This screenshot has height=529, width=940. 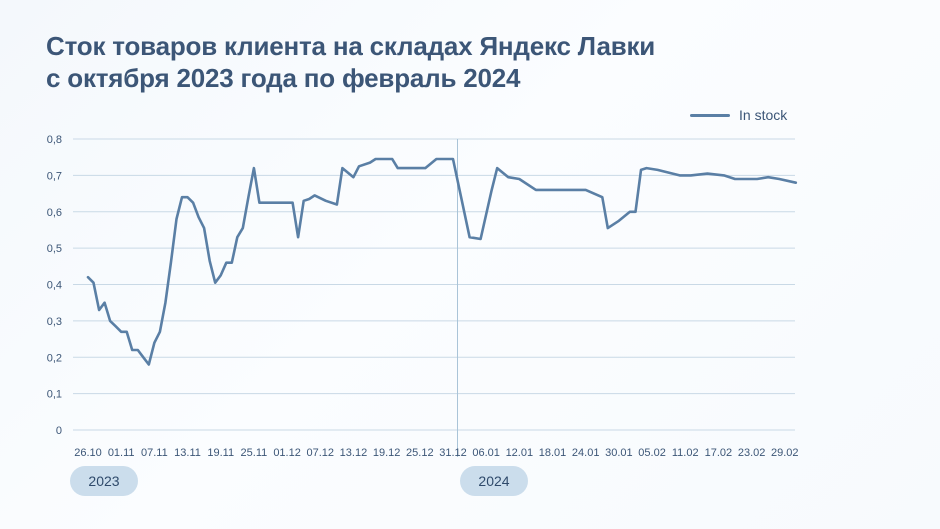 What do you see at coordinates (494, 481) in the screenshot?
I see `year-badge-2024: 2024` at bounding box center [494, 481].